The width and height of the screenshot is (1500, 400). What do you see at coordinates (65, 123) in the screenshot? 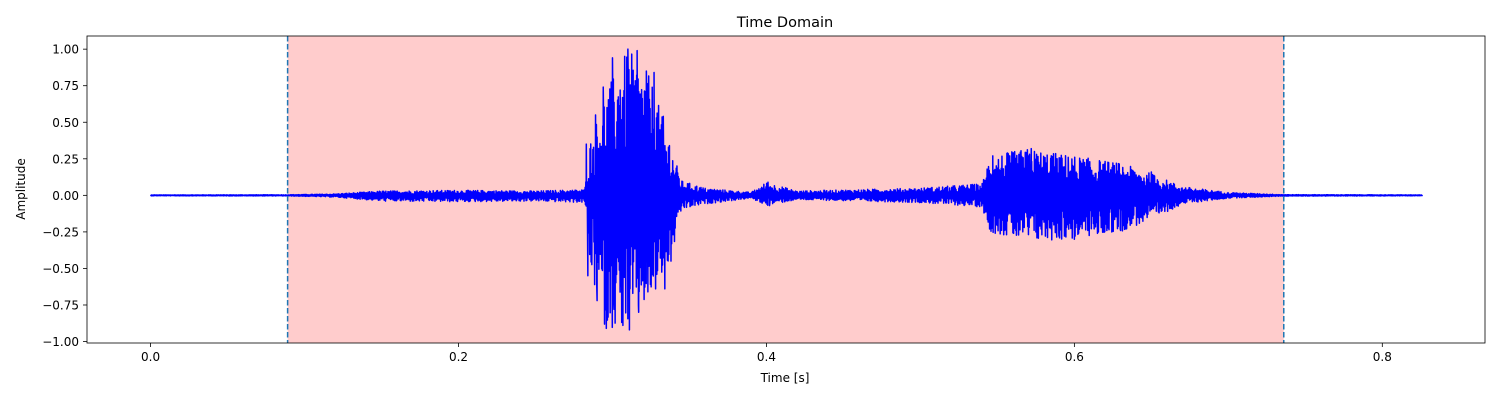
I see `y-tick-label: 0.50` at bounding box center [65, 123].